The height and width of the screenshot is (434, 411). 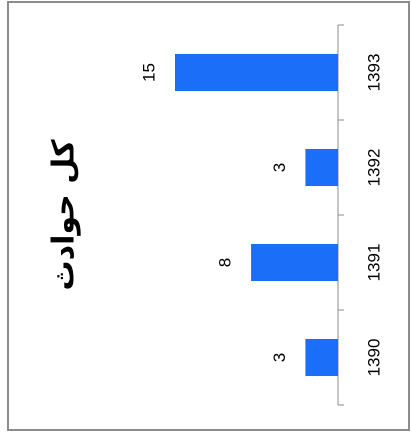 I want to click on data-label: 15, so click(x=148, y=72).